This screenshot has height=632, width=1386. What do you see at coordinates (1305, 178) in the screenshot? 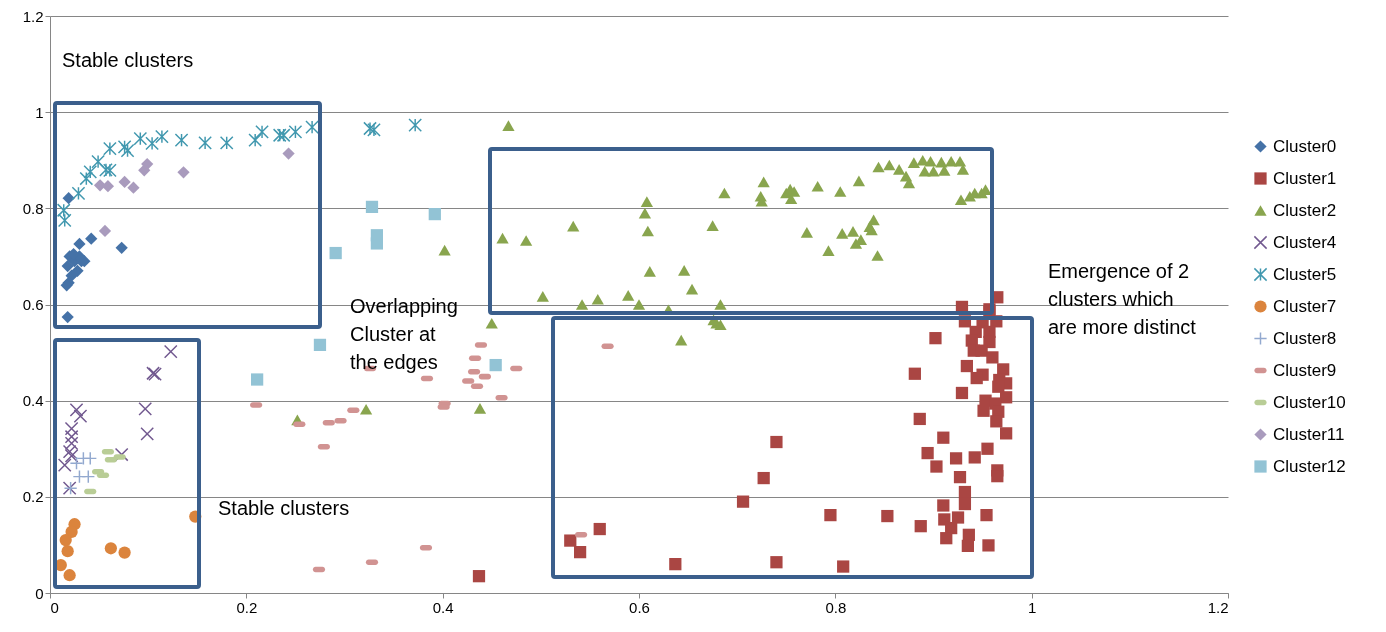
I see `legend-label: Cluster1` at bounding box center [1305, 178].